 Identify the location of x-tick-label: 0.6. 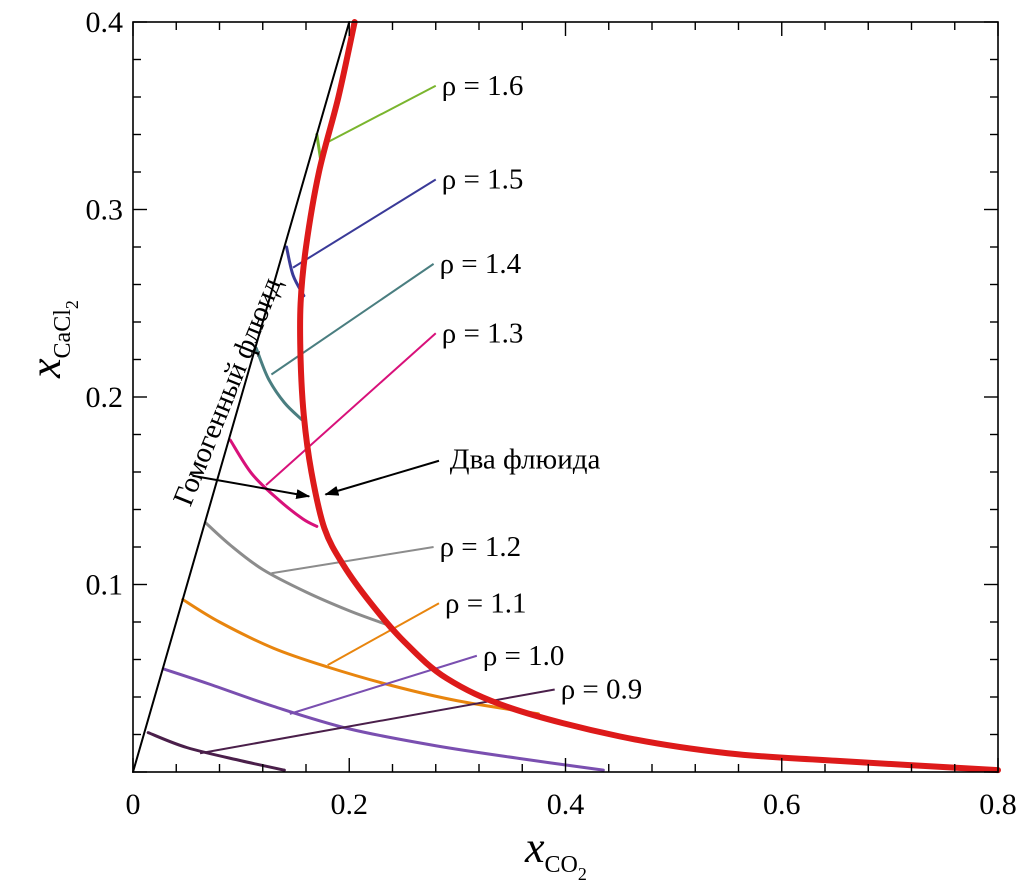
(782, 804).